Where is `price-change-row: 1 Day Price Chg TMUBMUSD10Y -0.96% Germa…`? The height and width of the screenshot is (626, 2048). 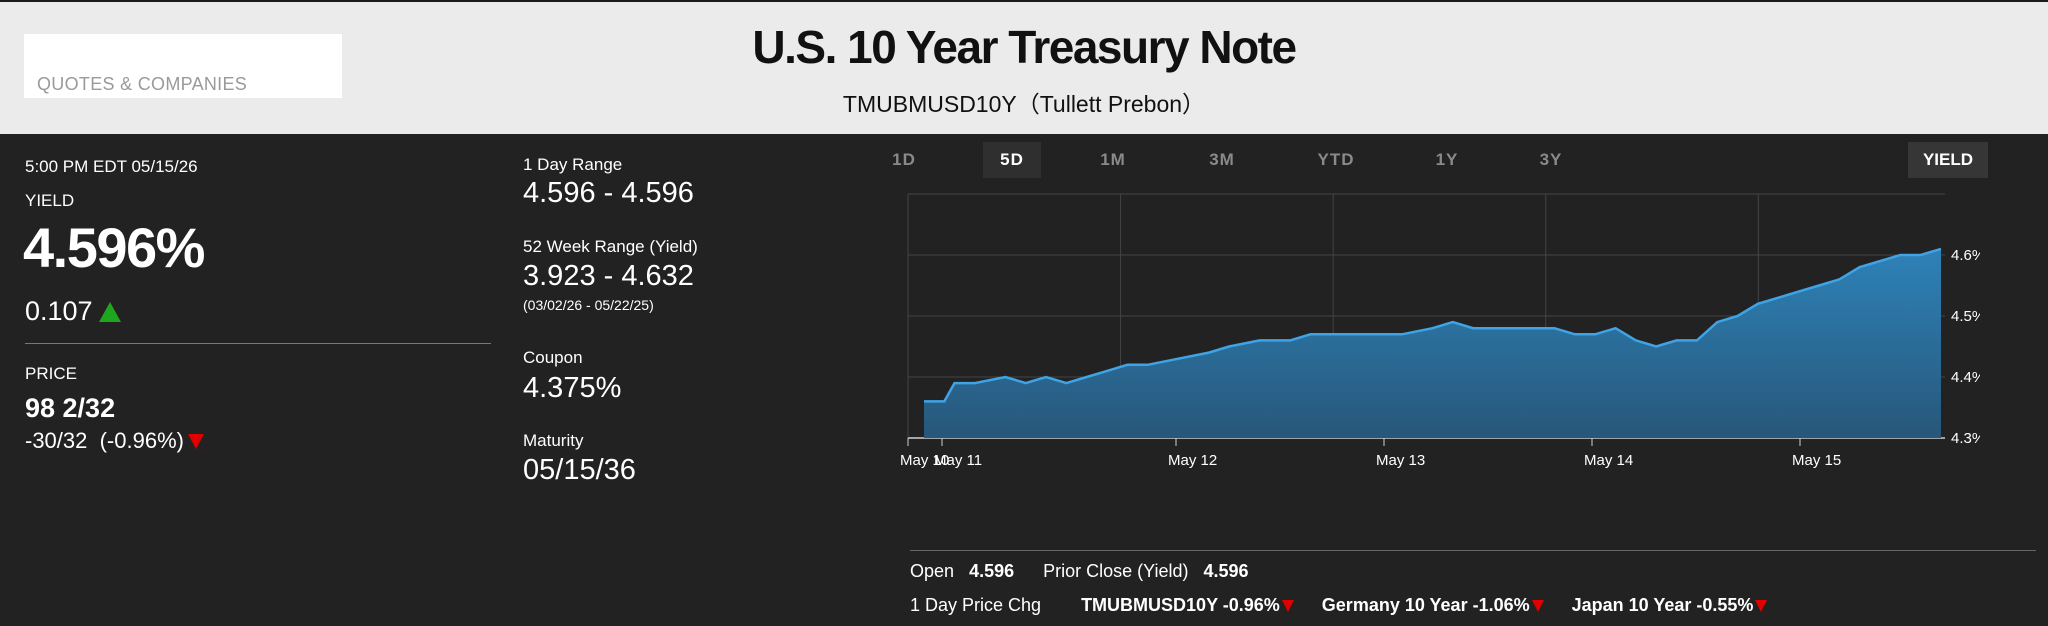
price-change-row: 1 Day Price Chg TMUBMUSD10Y -0.96% Germa… is located at coordinates (1339, 605).